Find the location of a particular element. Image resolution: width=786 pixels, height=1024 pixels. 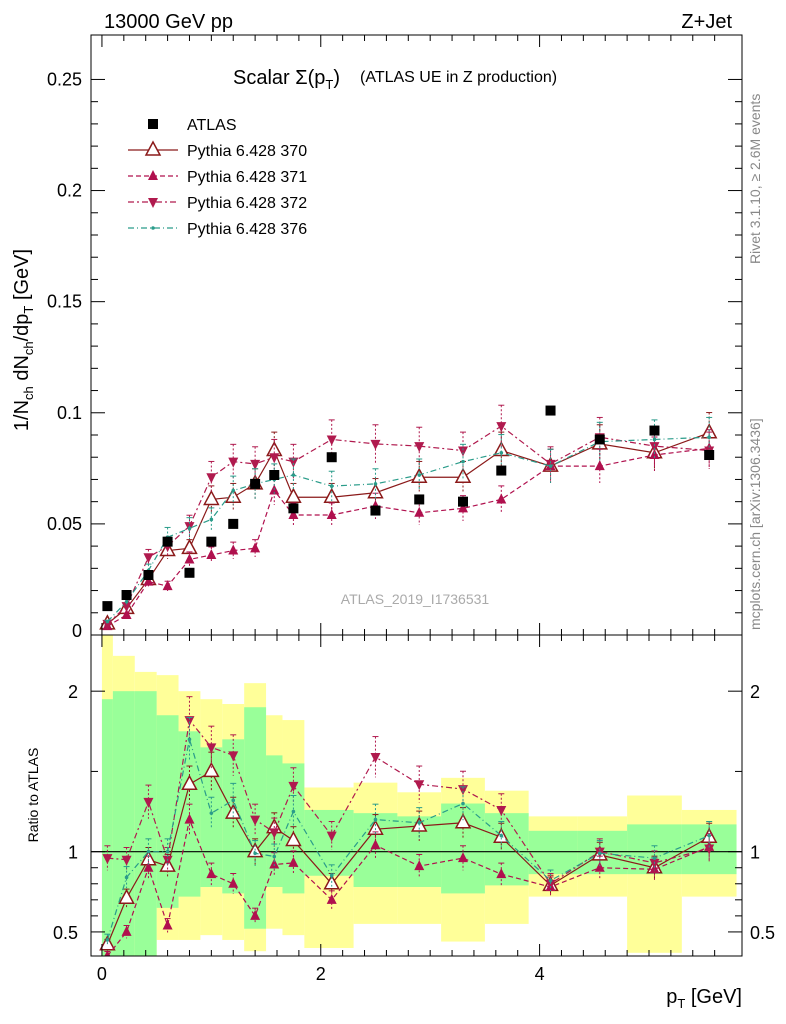

legend-entry: ATLAS is located at coordinates (192, 125).